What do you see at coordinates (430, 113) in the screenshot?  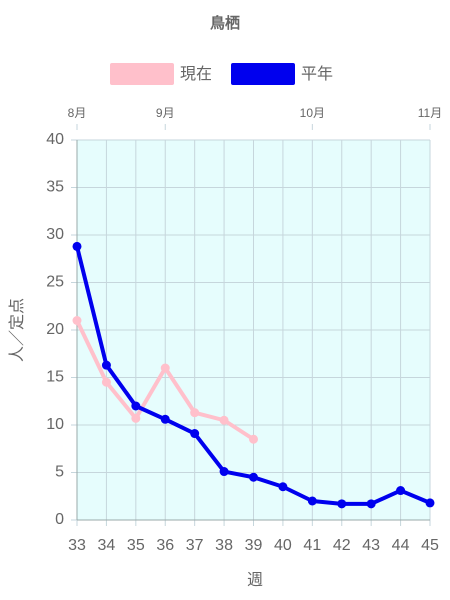 I see `top-tick-label: 11月` at bounding box center [430, 113].